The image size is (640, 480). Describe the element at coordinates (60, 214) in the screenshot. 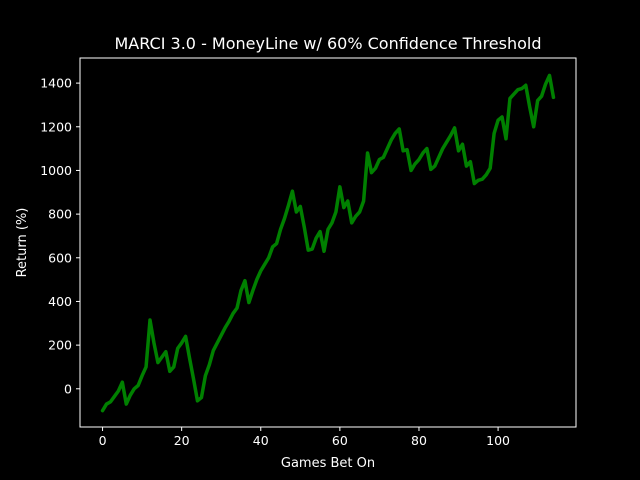

I see `y-tick-label: 800` at that location.